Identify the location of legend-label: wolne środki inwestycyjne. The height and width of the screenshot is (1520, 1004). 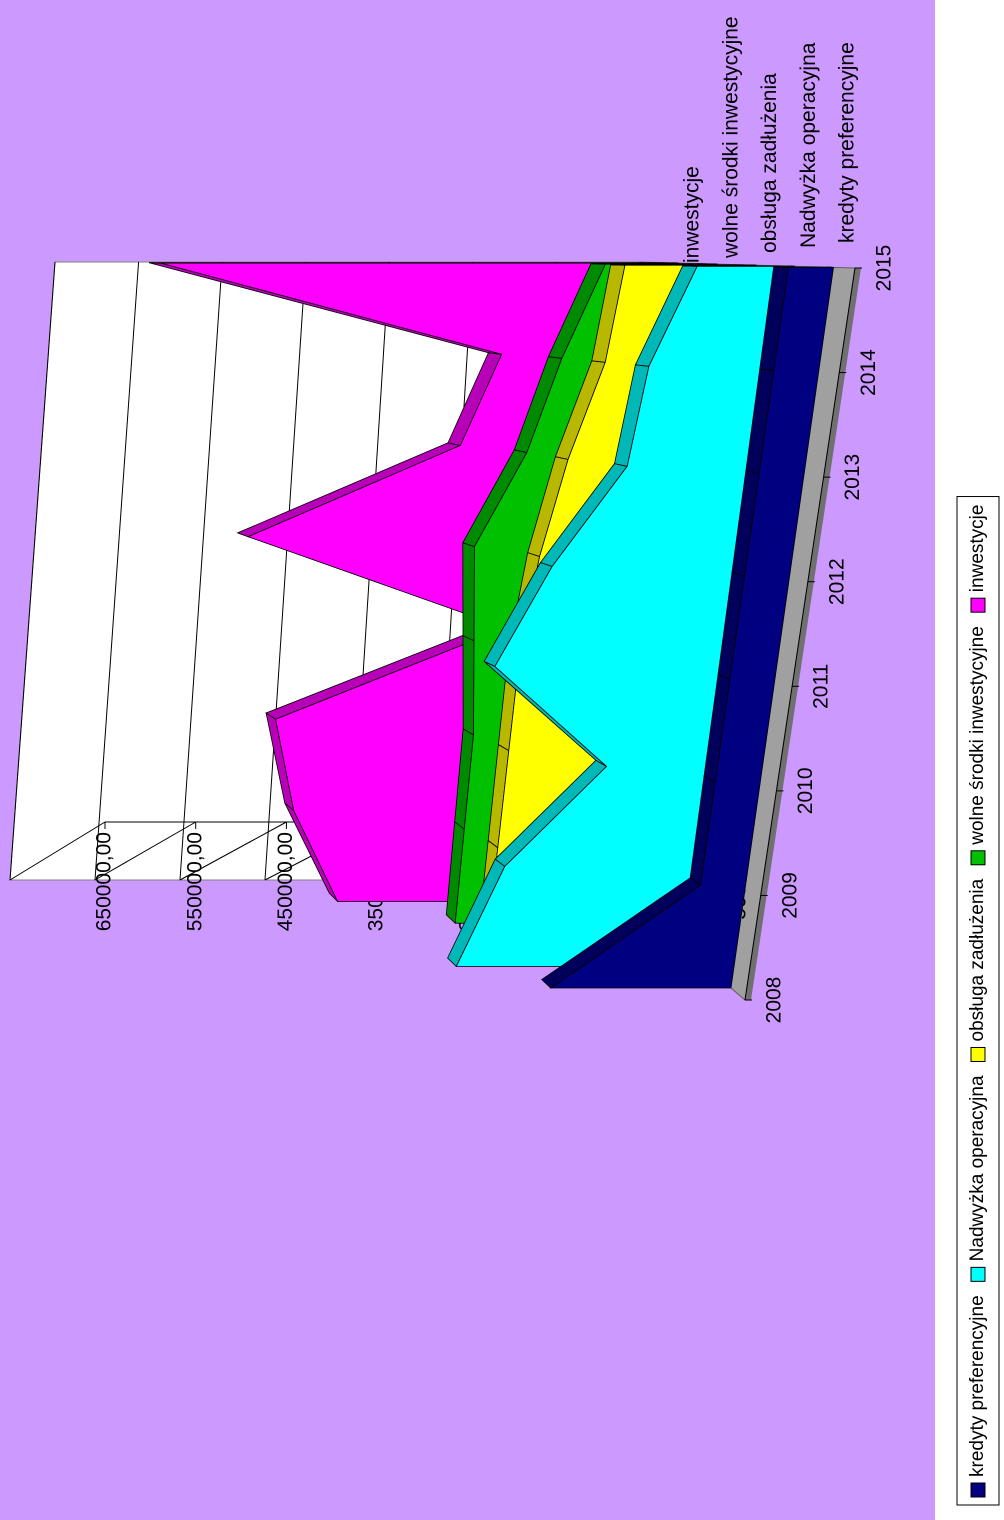
(977, 736).